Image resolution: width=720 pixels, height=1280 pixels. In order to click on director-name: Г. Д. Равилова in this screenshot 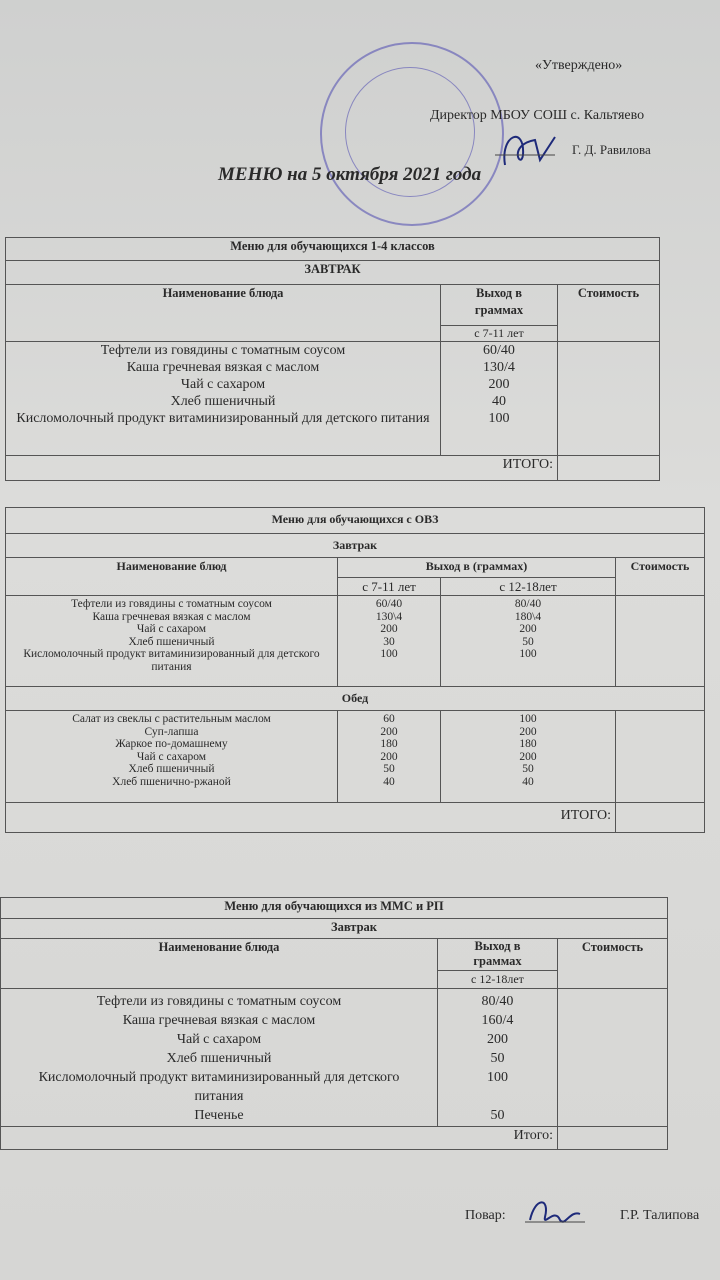, I will do `click(611, 149)`.